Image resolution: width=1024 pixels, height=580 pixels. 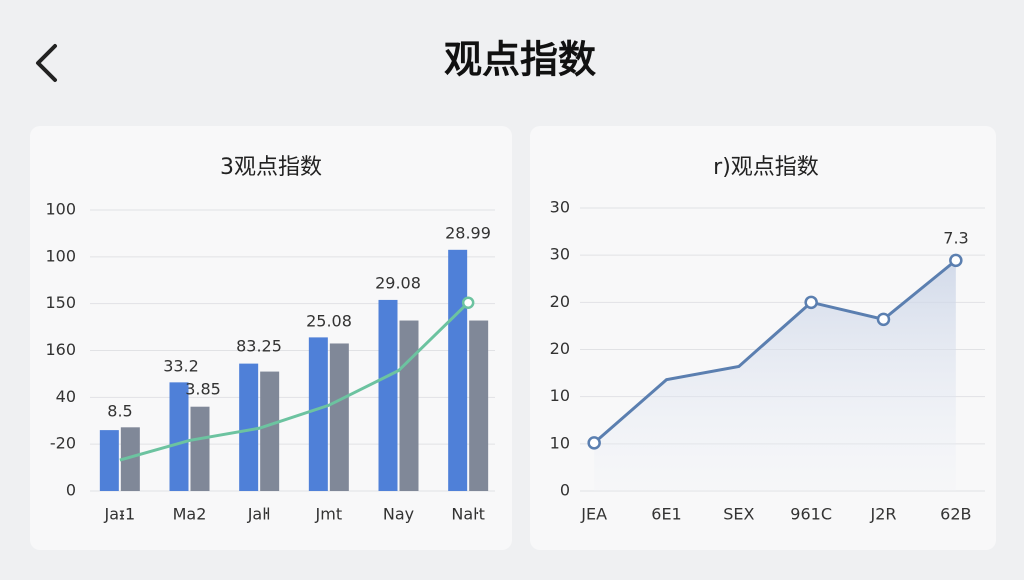 I want to click on x-tick-label: Nay, so click(x=398, y=514).